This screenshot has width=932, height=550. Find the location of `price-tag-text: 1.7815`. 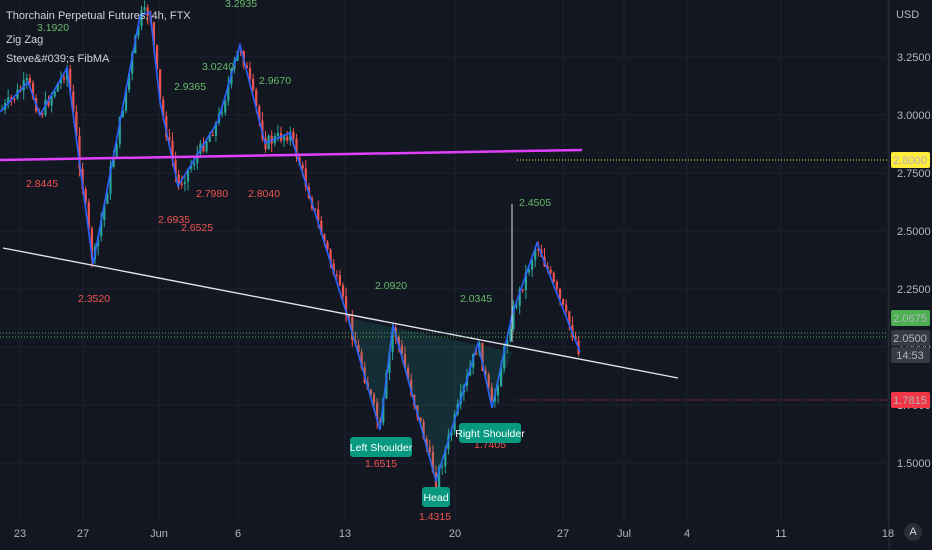

price-tag-text: 1.7815 is located at coordinates (910, 401).